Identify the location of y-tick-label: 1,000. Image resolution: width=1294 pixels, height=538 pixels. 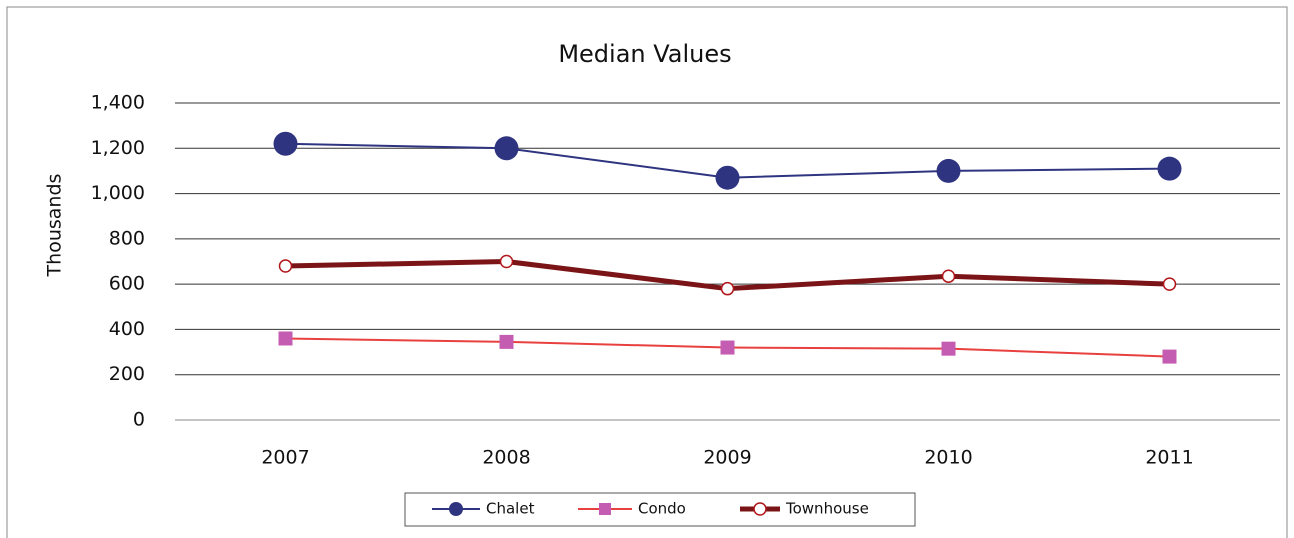
(118, 193).